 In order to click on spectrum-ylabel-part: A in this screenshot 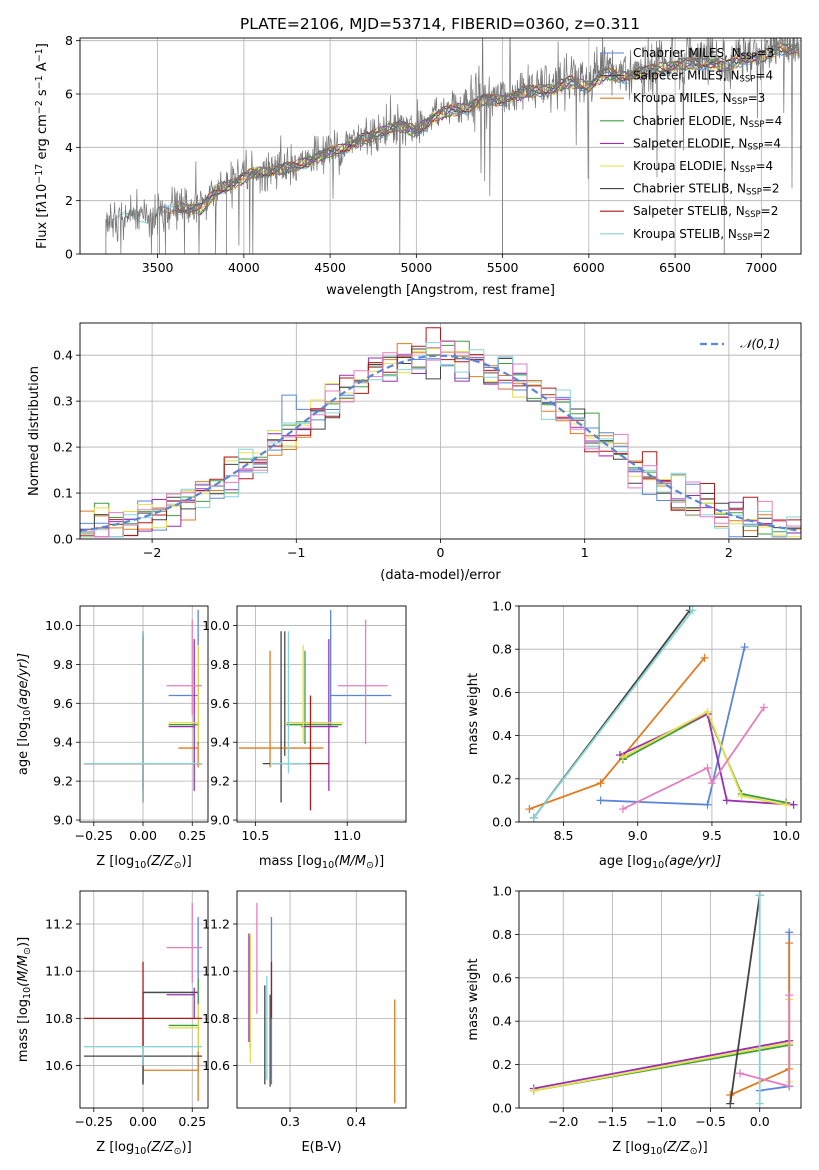, I will do `click(42, 68)`.